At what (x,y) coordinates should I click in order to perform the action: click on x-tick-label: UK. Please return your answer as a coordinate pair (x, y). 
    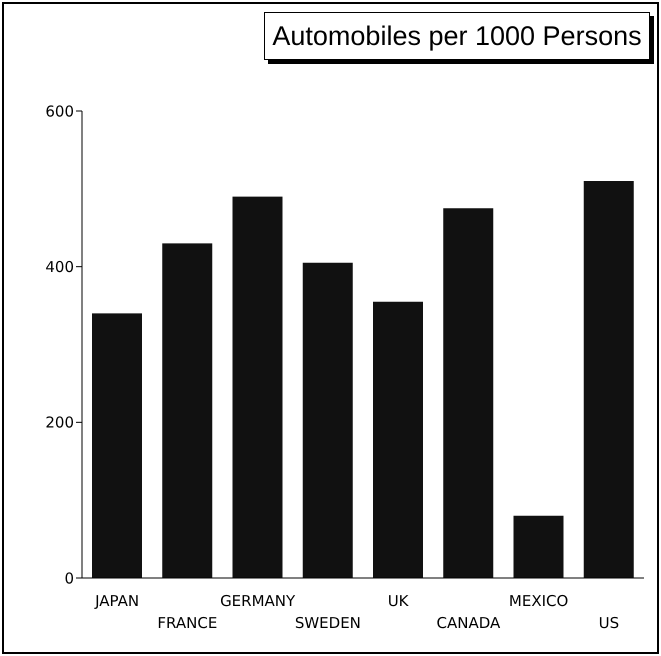
    Looking at the image, I should click on (399, 601).